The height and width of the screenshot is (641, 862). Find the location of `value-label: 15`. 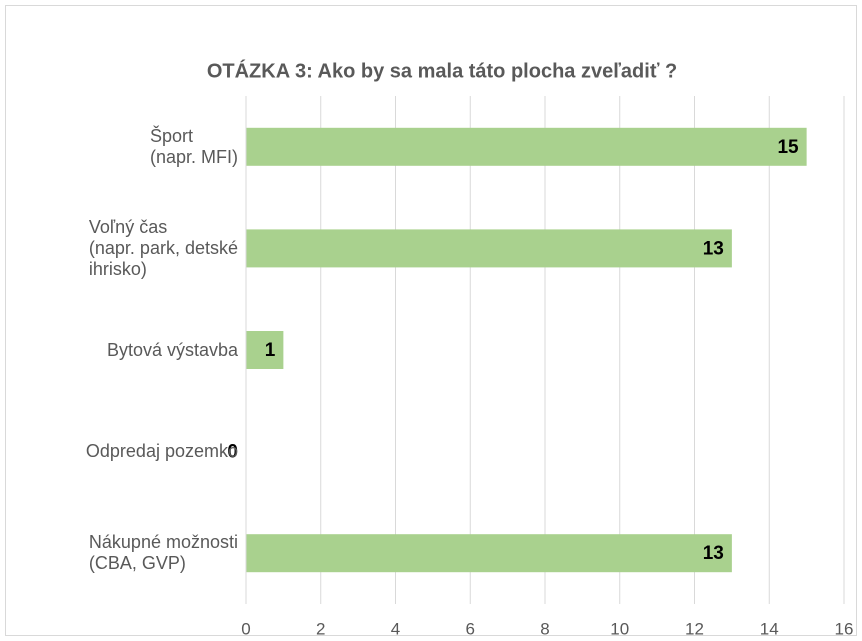

value-label: 15 is located at coordinates (788, 147).